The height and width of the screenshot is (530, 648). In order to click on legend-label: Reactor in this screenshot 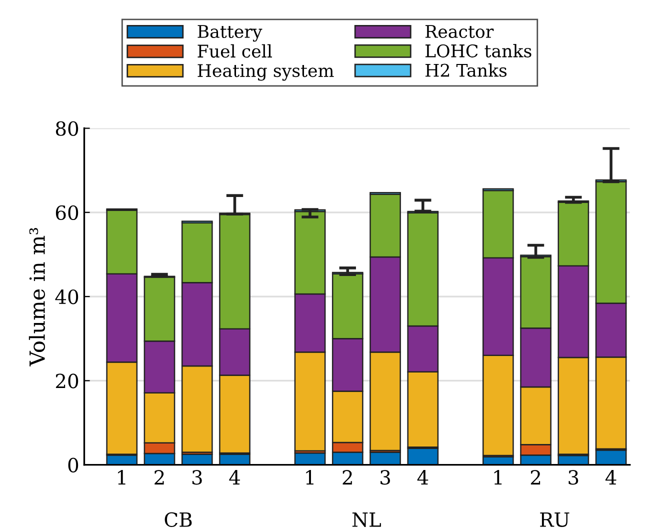, I will do `click(459, 31)`.